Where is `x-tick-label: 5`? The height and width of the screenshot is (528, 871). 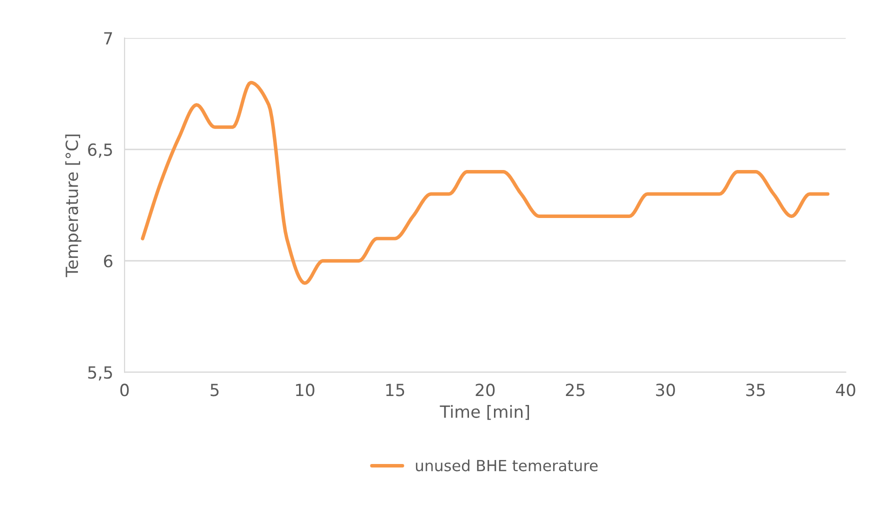 x-tick-label: 5 is located at coordinates (214, 390).